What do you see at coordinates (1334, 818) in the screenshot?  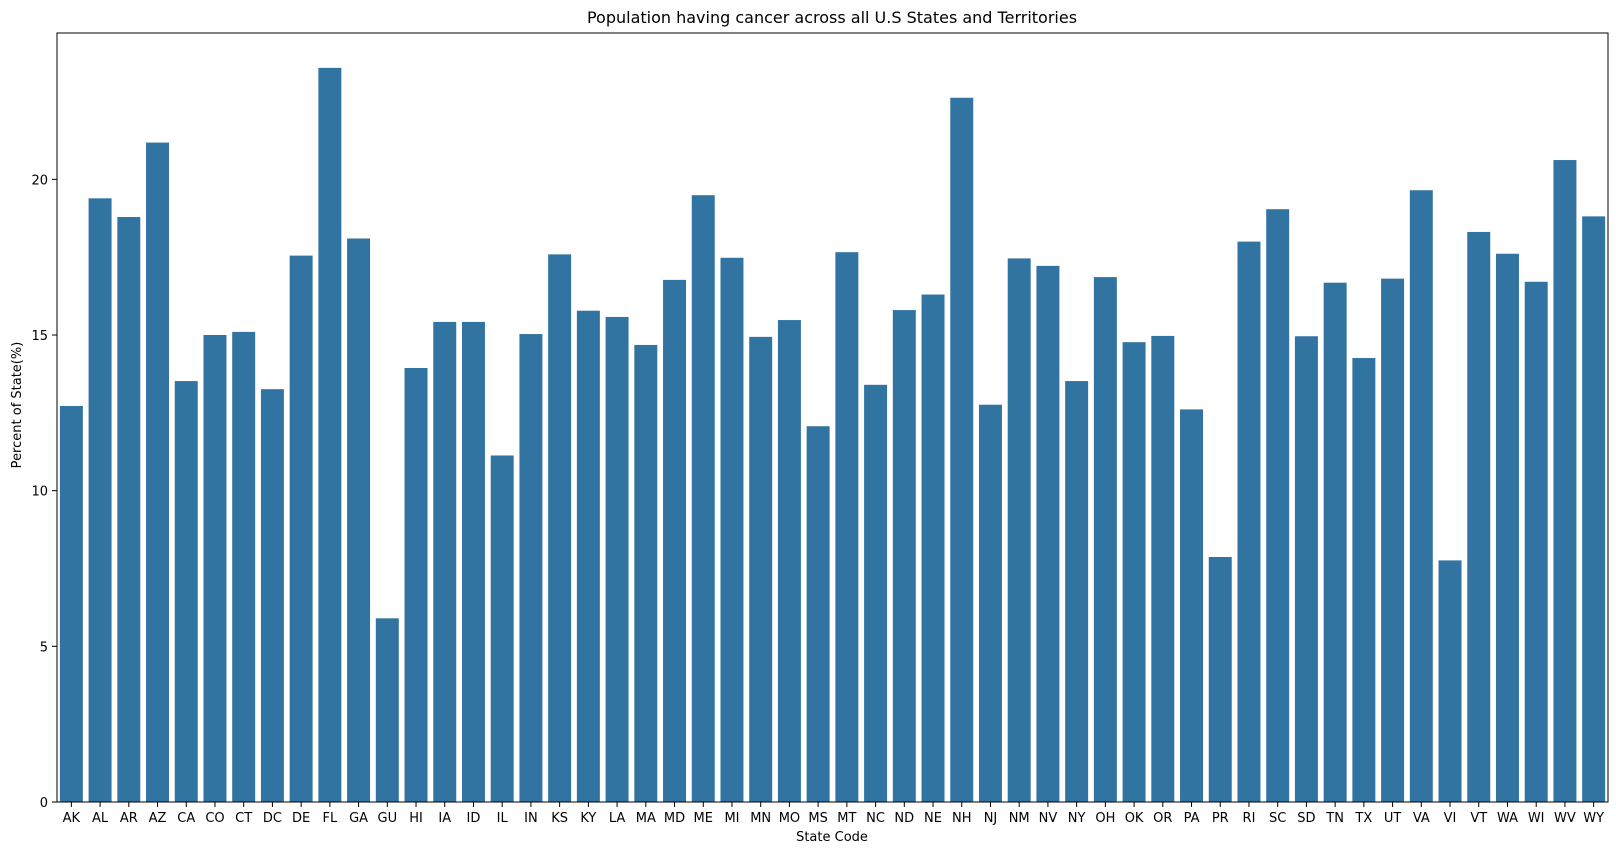 I see `x-tick-label: TN` at bounding box center [1334, 818].